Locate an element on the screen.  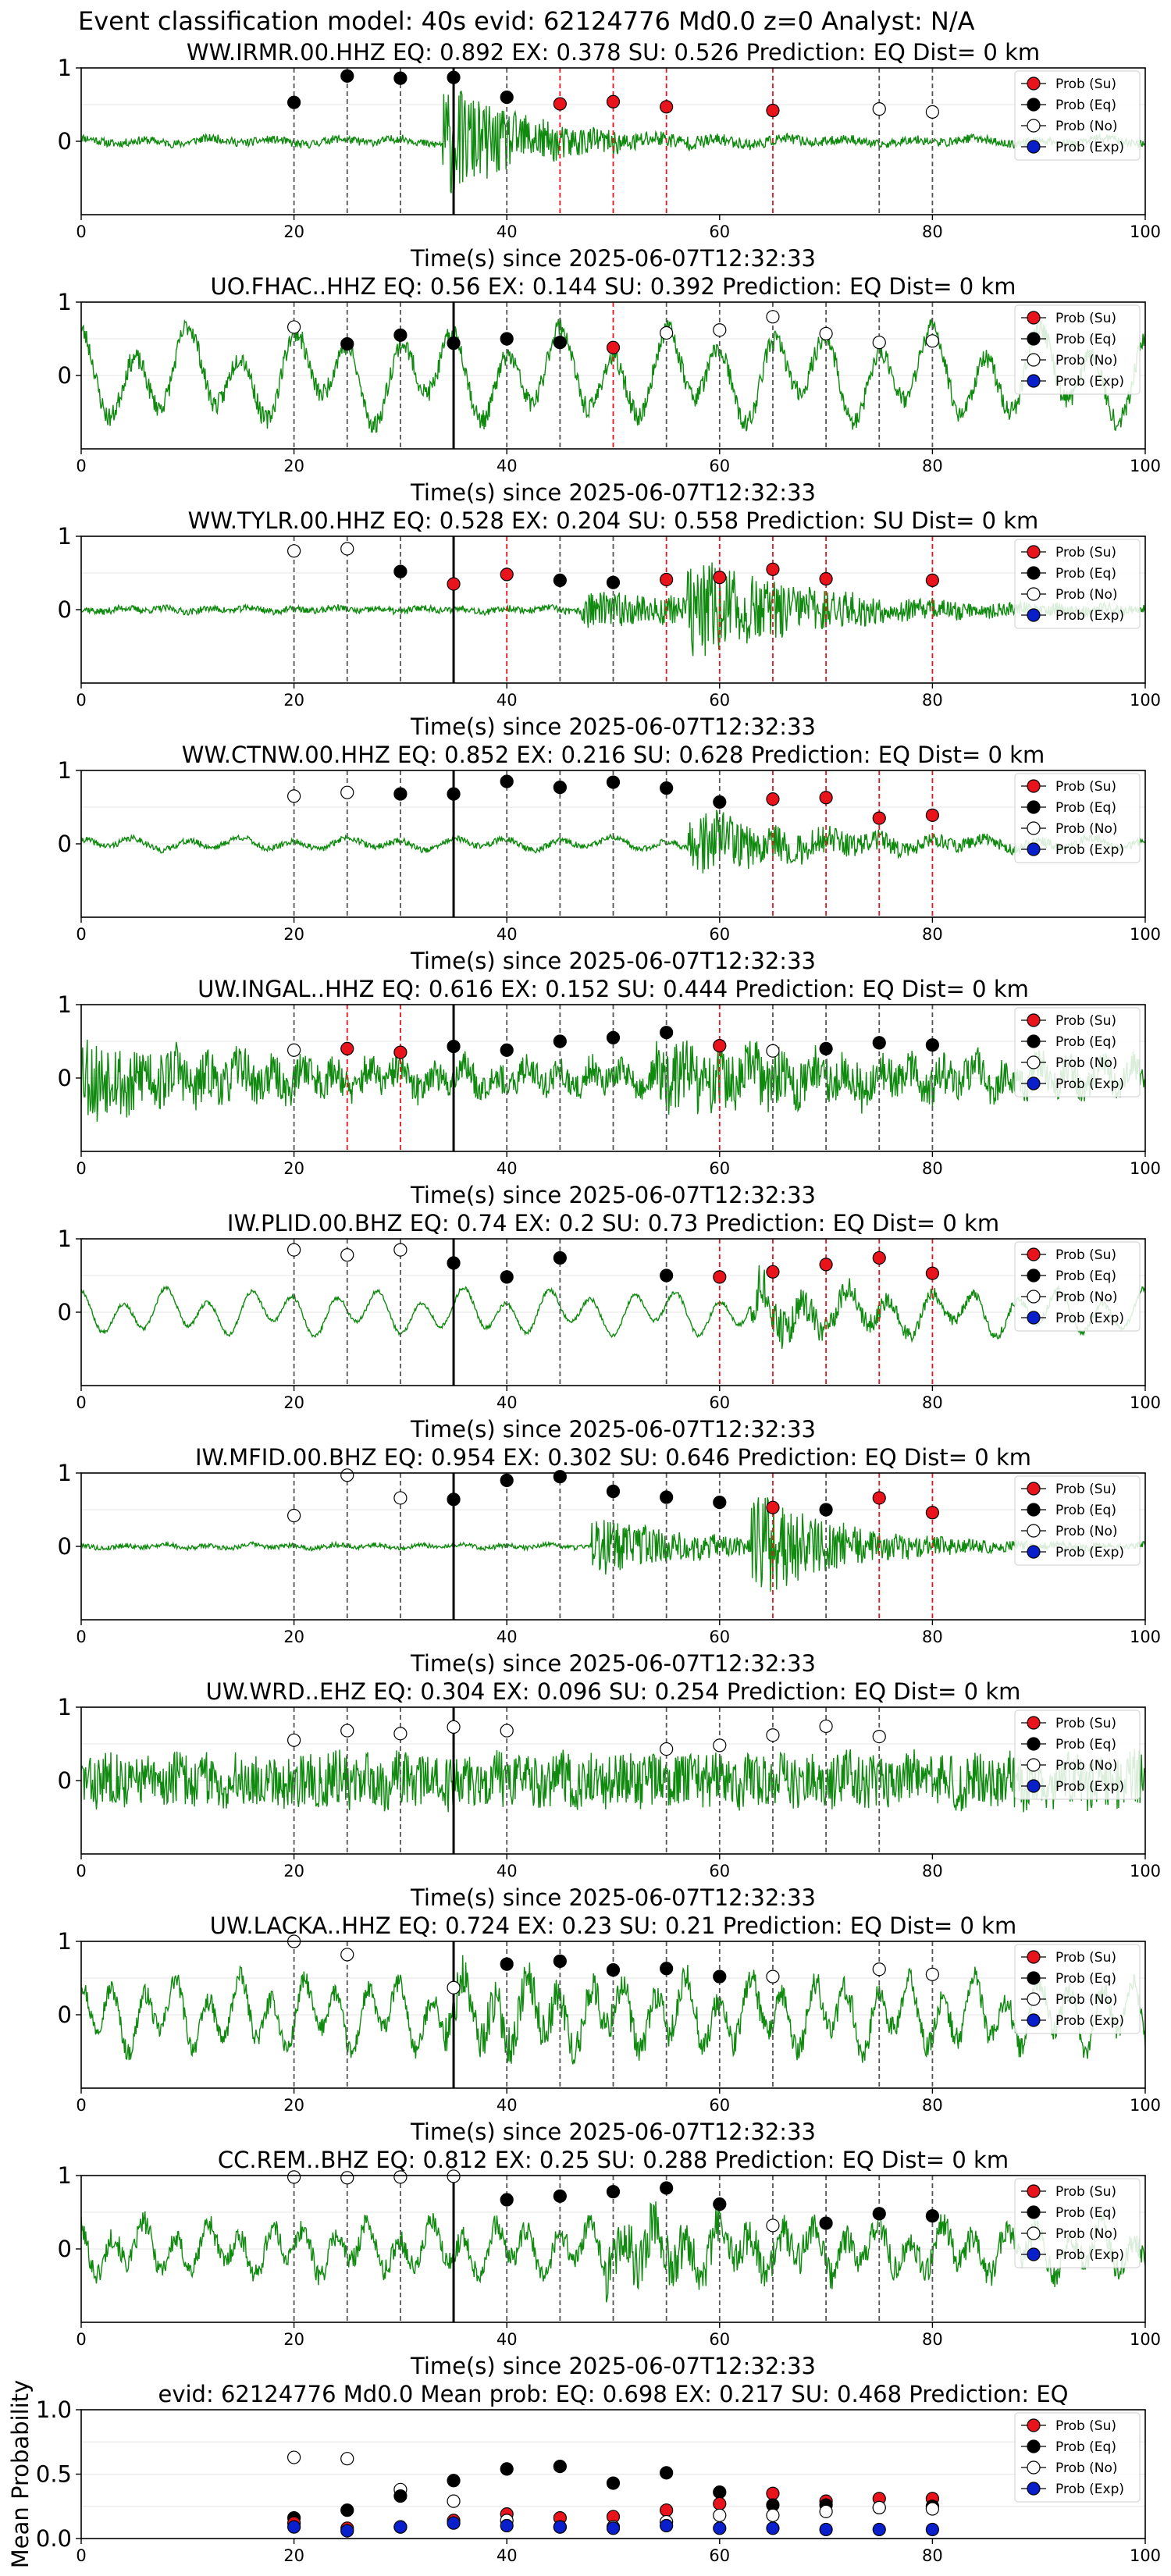
legend-marker-exp is located at coordinates (1034, 1786).